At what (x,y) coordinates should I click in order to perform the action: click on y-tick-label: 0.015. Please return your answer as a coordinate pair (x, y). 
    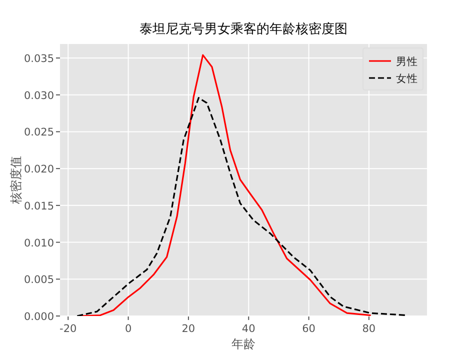
    Looking at the image, I should click on (39, 206).